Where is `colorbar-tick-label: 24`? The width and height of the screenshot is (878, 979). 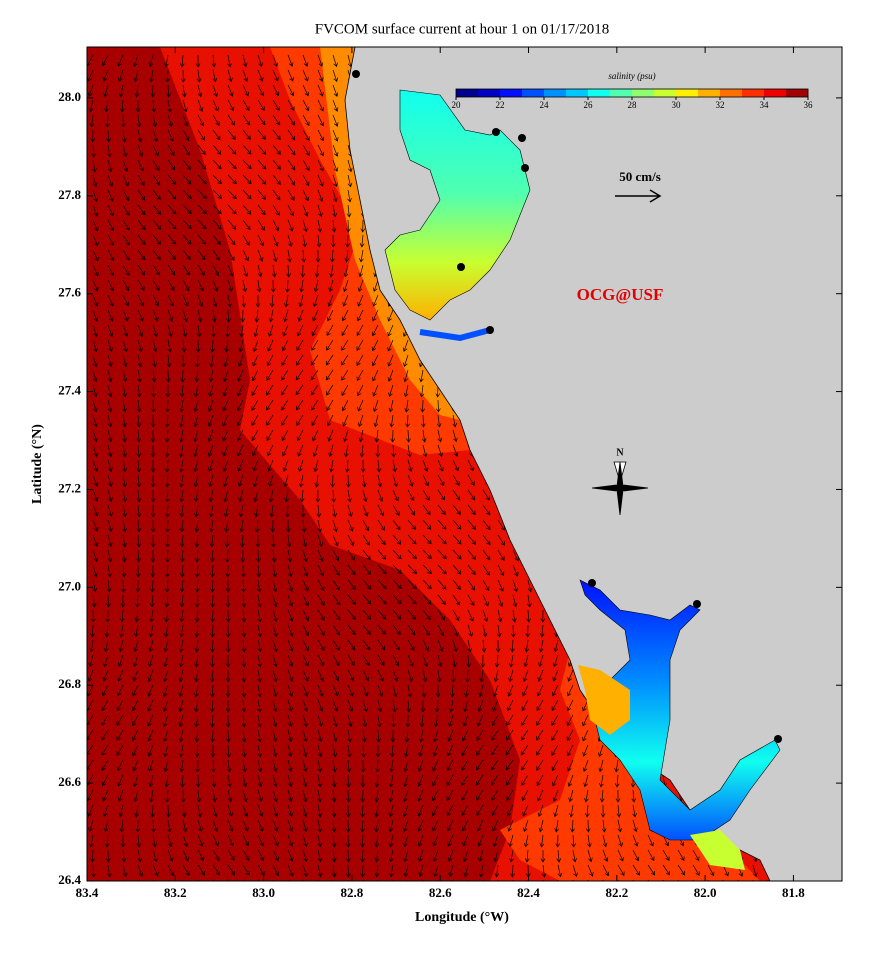 colorbar-tick-label: 24 is located at coordinates (545, 105).